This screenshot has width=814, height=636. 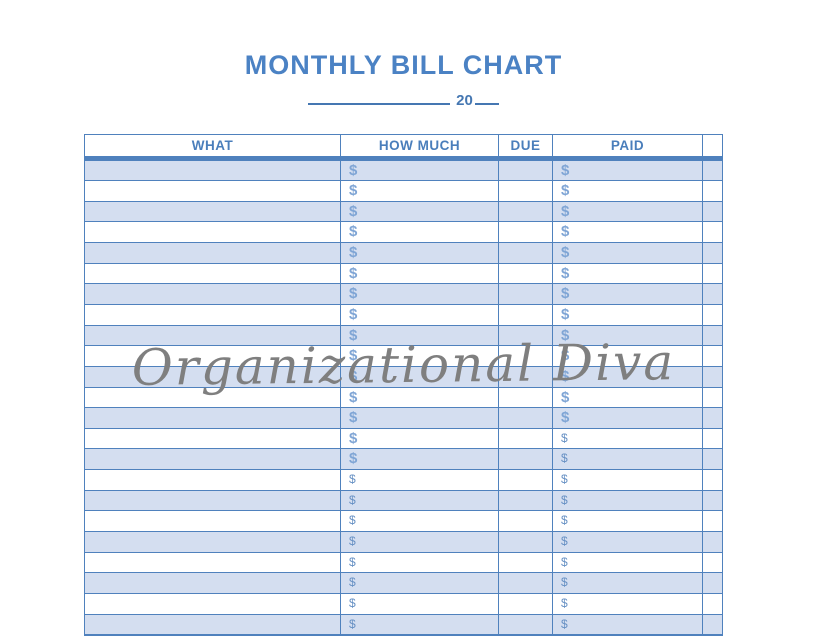 What do you see at coordinates (403, 158) in the screenshot?
I see `header-divider` at bounding box center [403, 158].